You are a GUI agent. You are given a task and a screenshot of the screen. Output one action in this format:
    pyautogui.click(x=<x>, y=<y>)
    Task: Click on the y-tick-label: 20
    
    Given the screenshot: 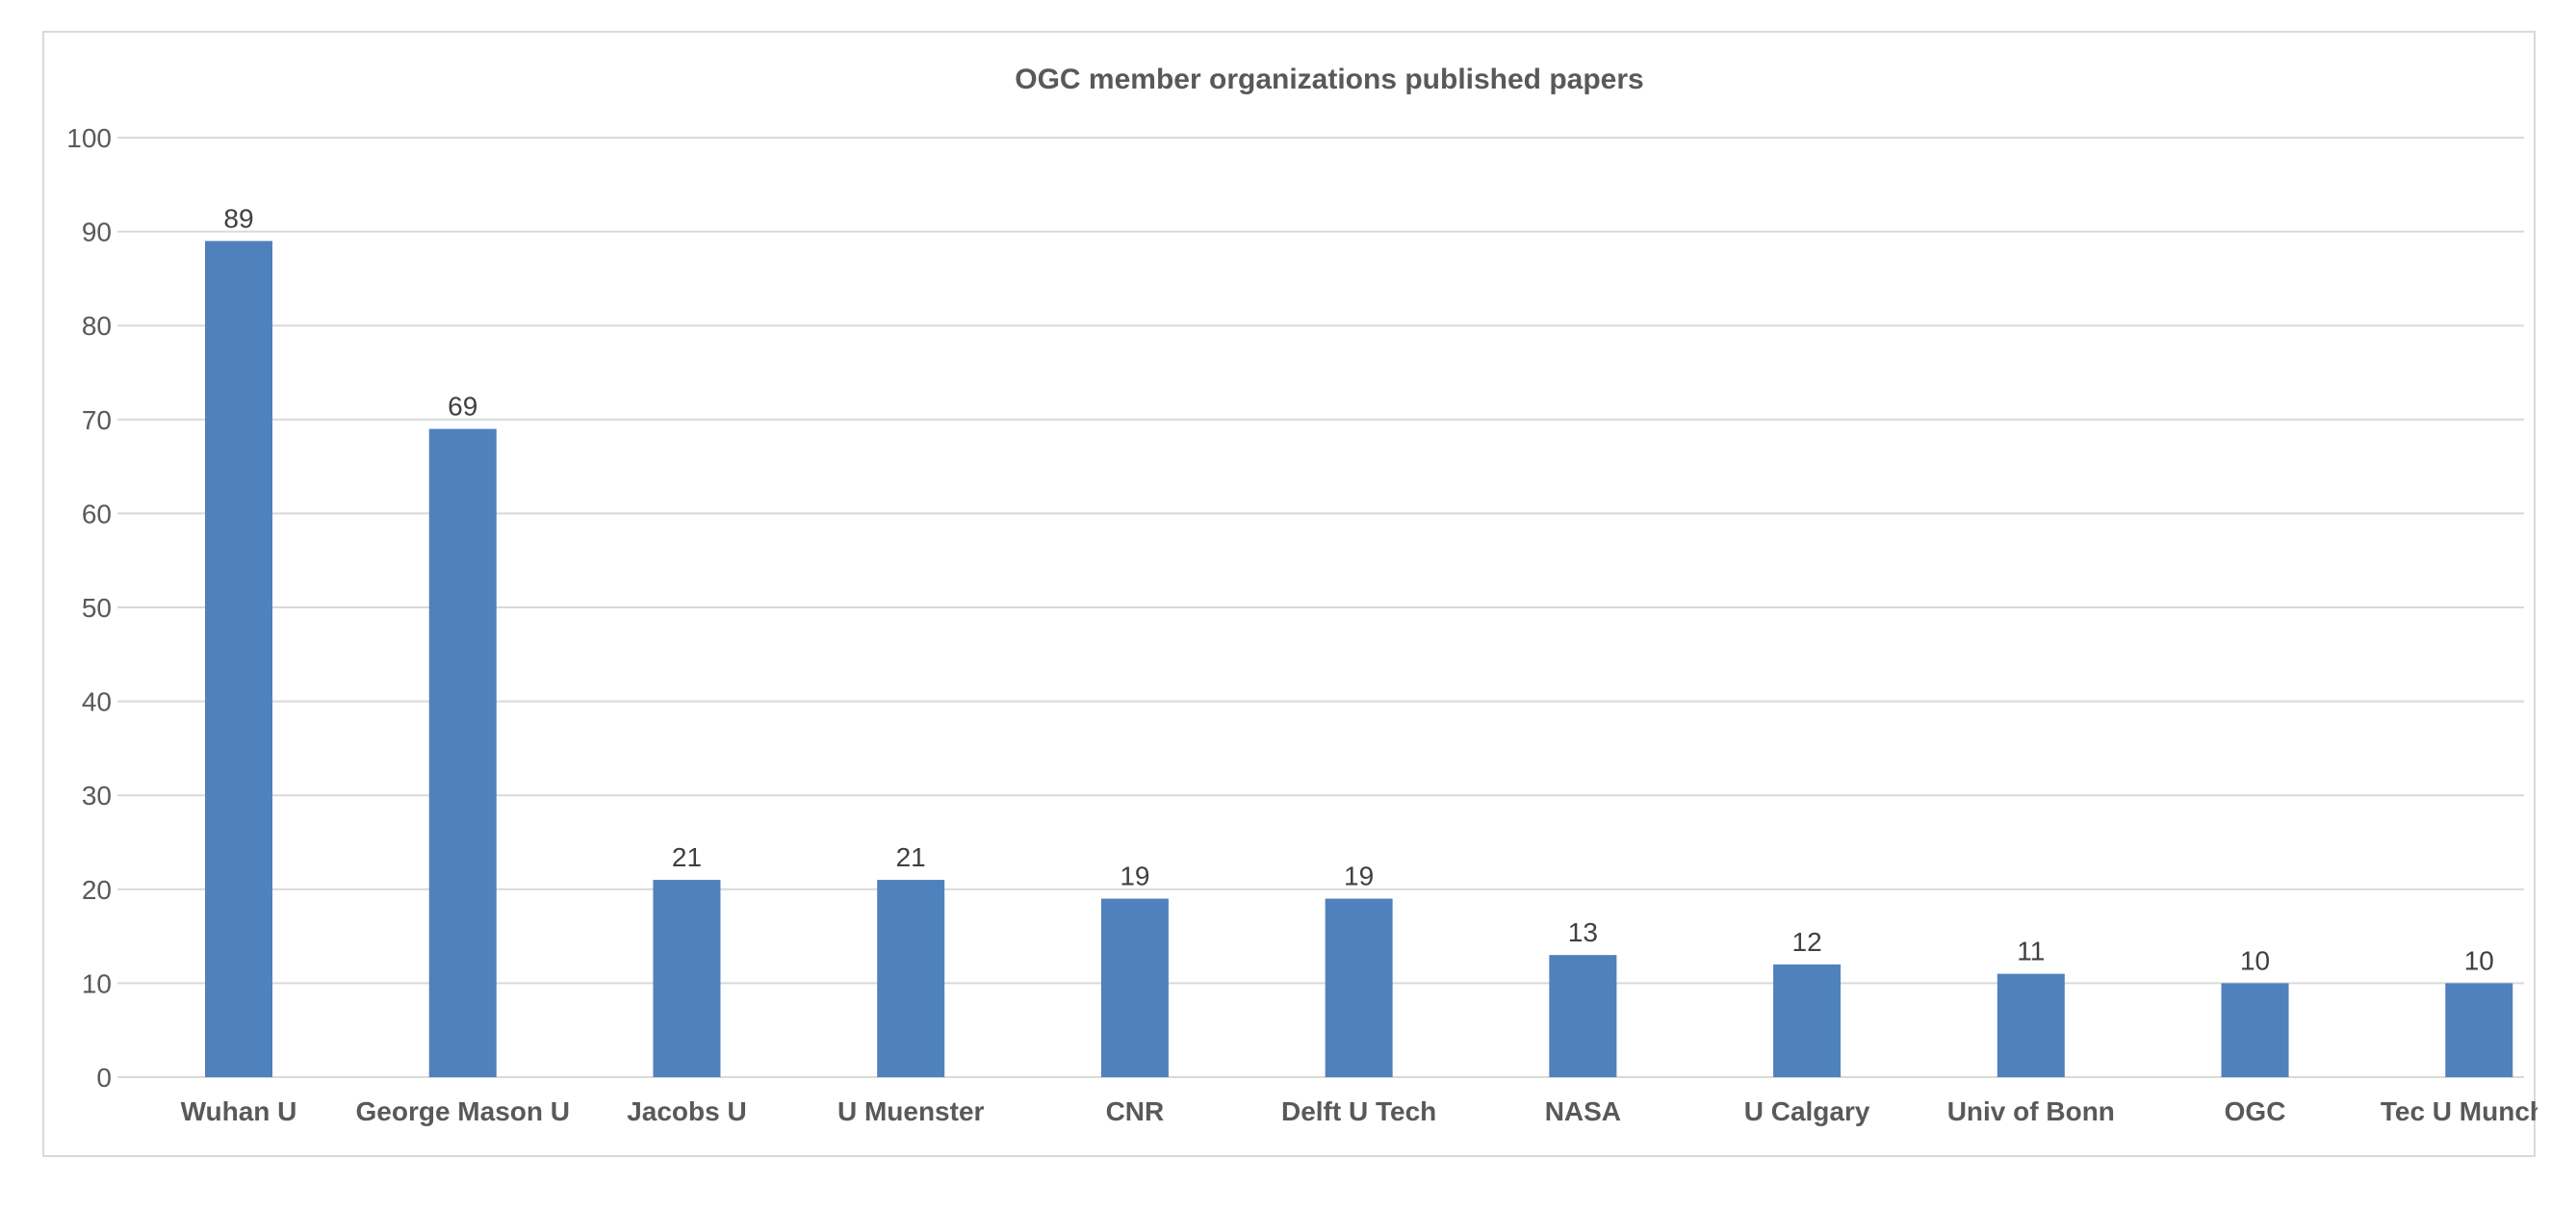 What is the action you would take?
    pyautogui.click(x=97, y=890)
    